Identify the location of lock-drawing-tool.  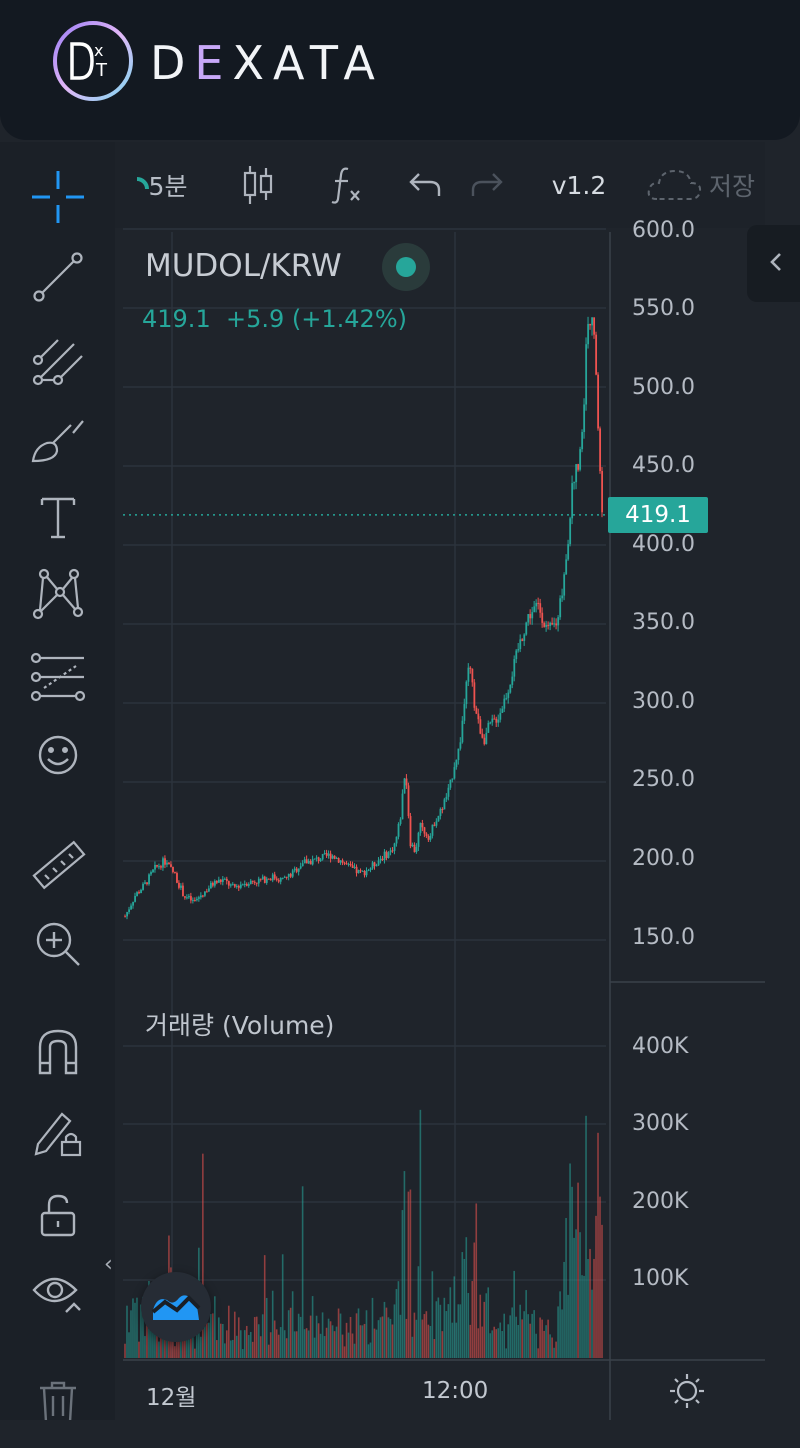
(58, 1132).